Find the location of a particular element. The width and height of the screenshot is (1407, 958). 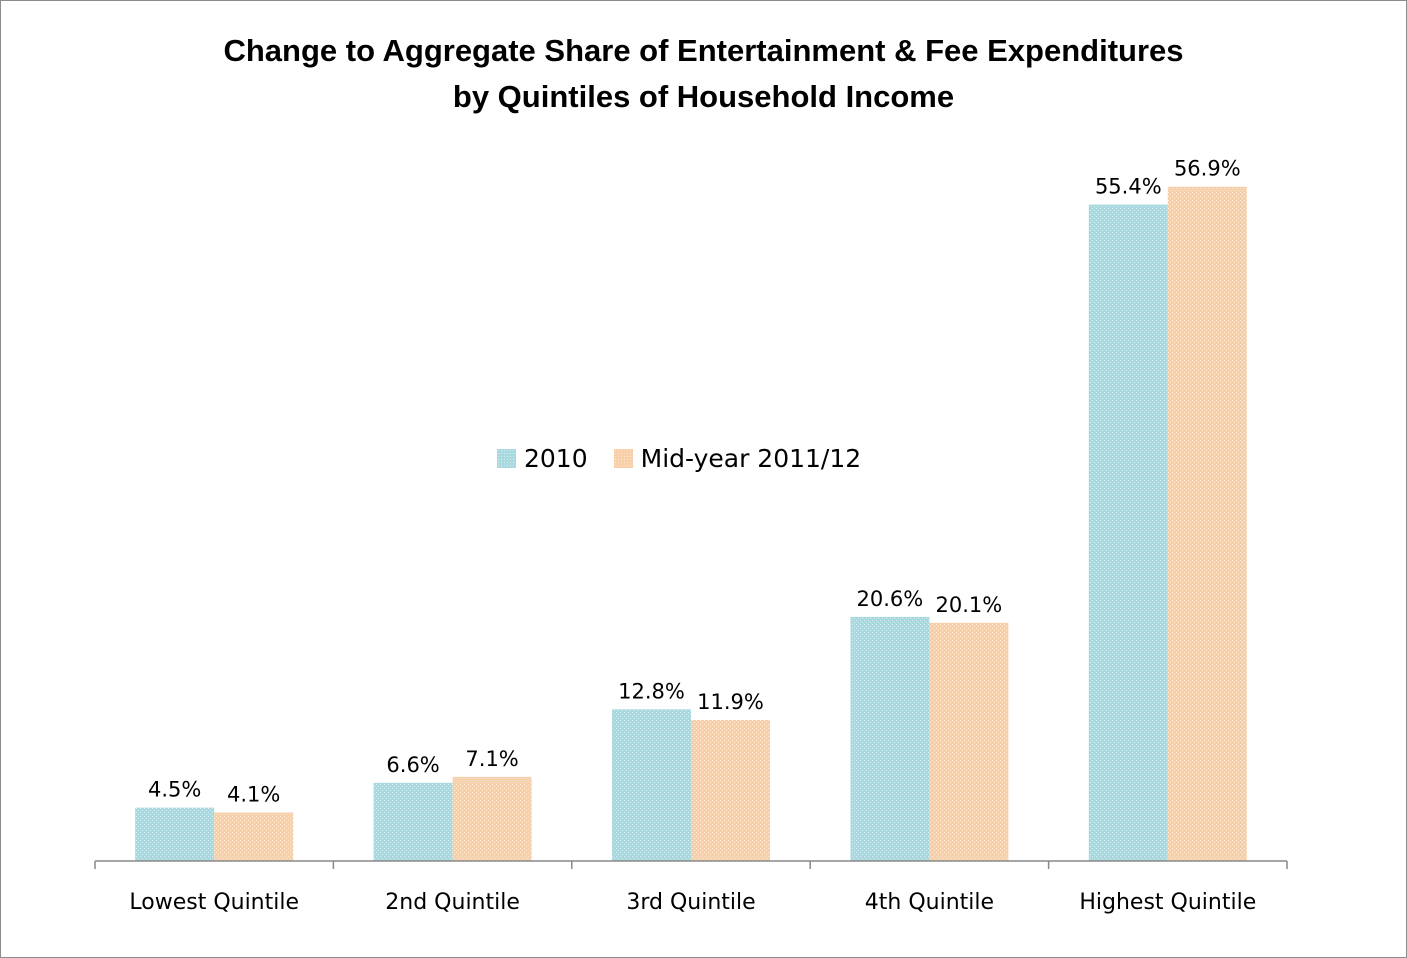

data-label-2010-lowest-quintile: 4.5% is located at coordinates (174, 790).